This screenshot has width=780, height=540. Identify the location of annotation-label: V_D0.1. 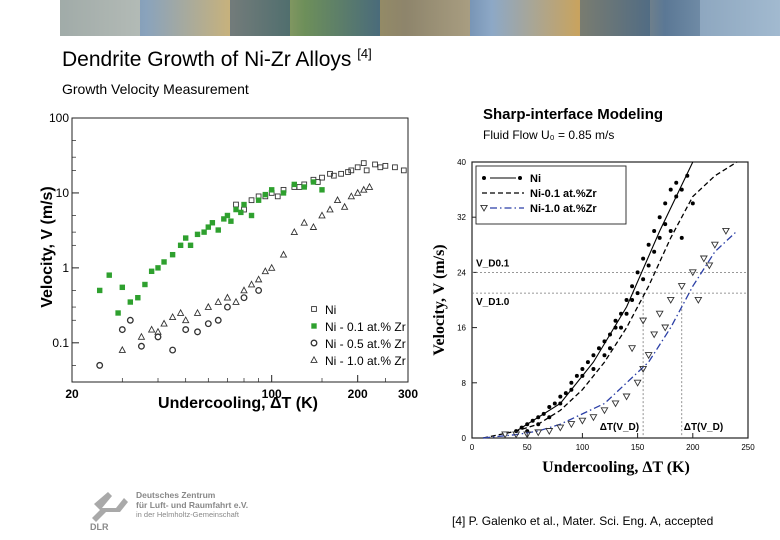
(493, 263).